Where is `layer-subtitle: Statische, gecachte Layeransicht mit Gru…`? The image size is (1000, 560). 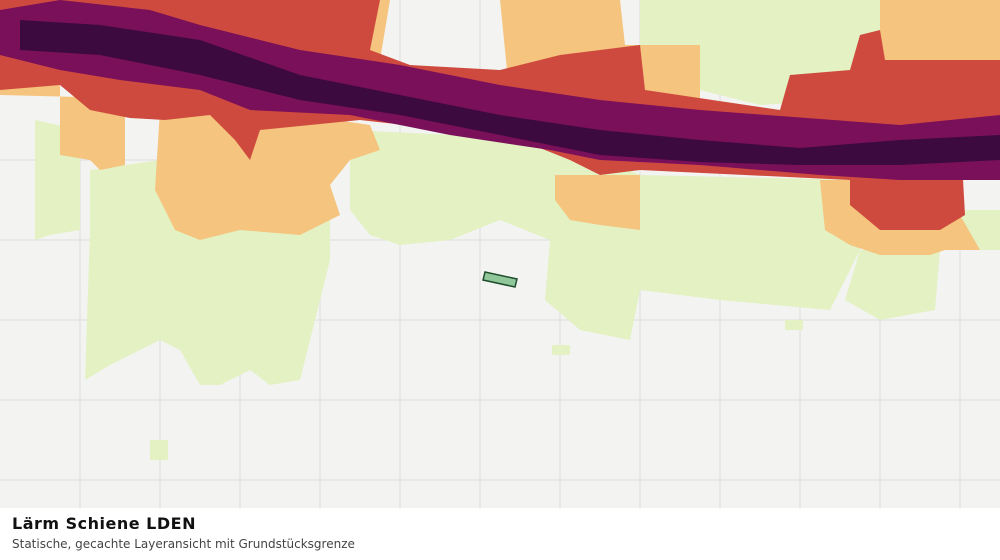 layer-subtitle: Statische, gecachte Layeransicht mit Gru… is located at coordinates (183, 544).